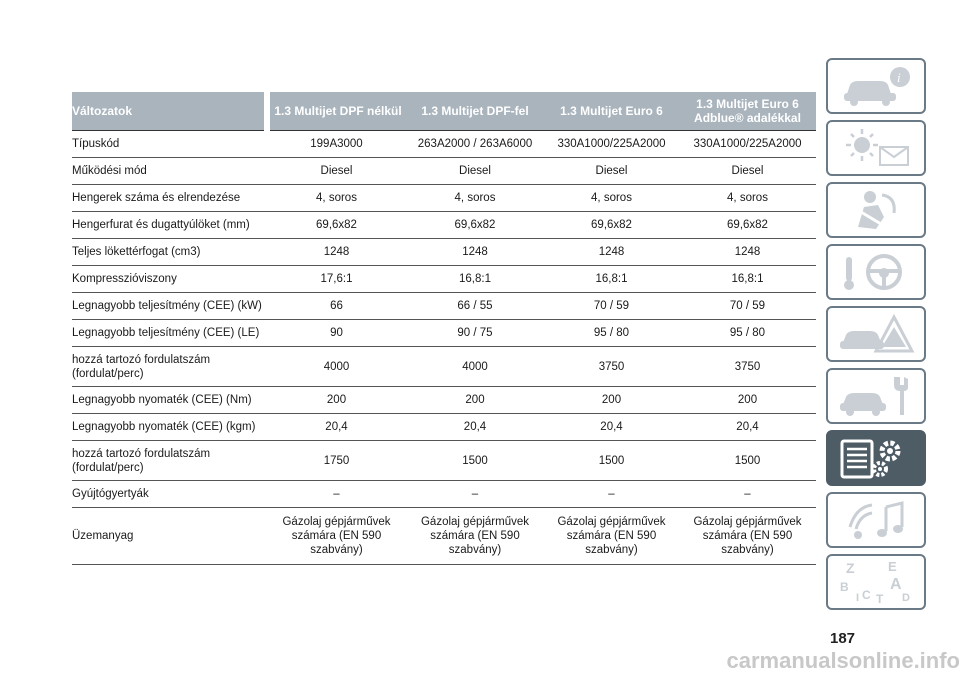 The height and width of the screenshot is (683, 960). I want to click on cell: 90, so click(336, 333).